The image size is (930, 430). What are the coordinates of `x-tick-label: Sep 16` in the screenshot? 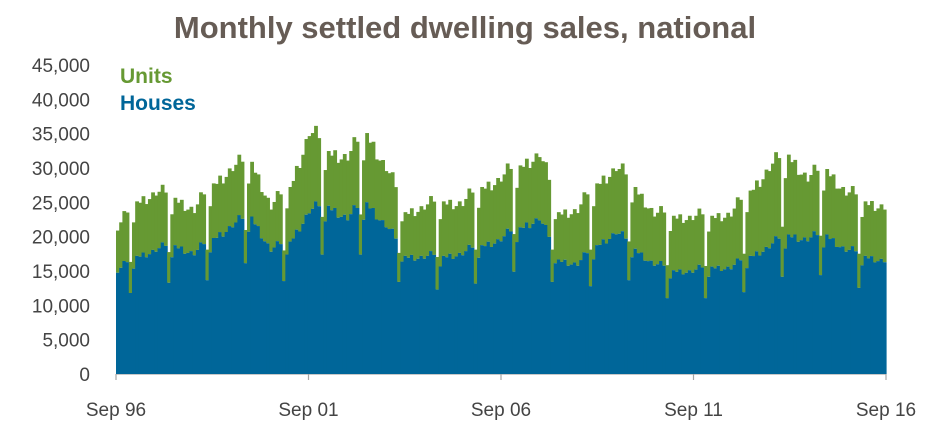 It's located at (886, 410).